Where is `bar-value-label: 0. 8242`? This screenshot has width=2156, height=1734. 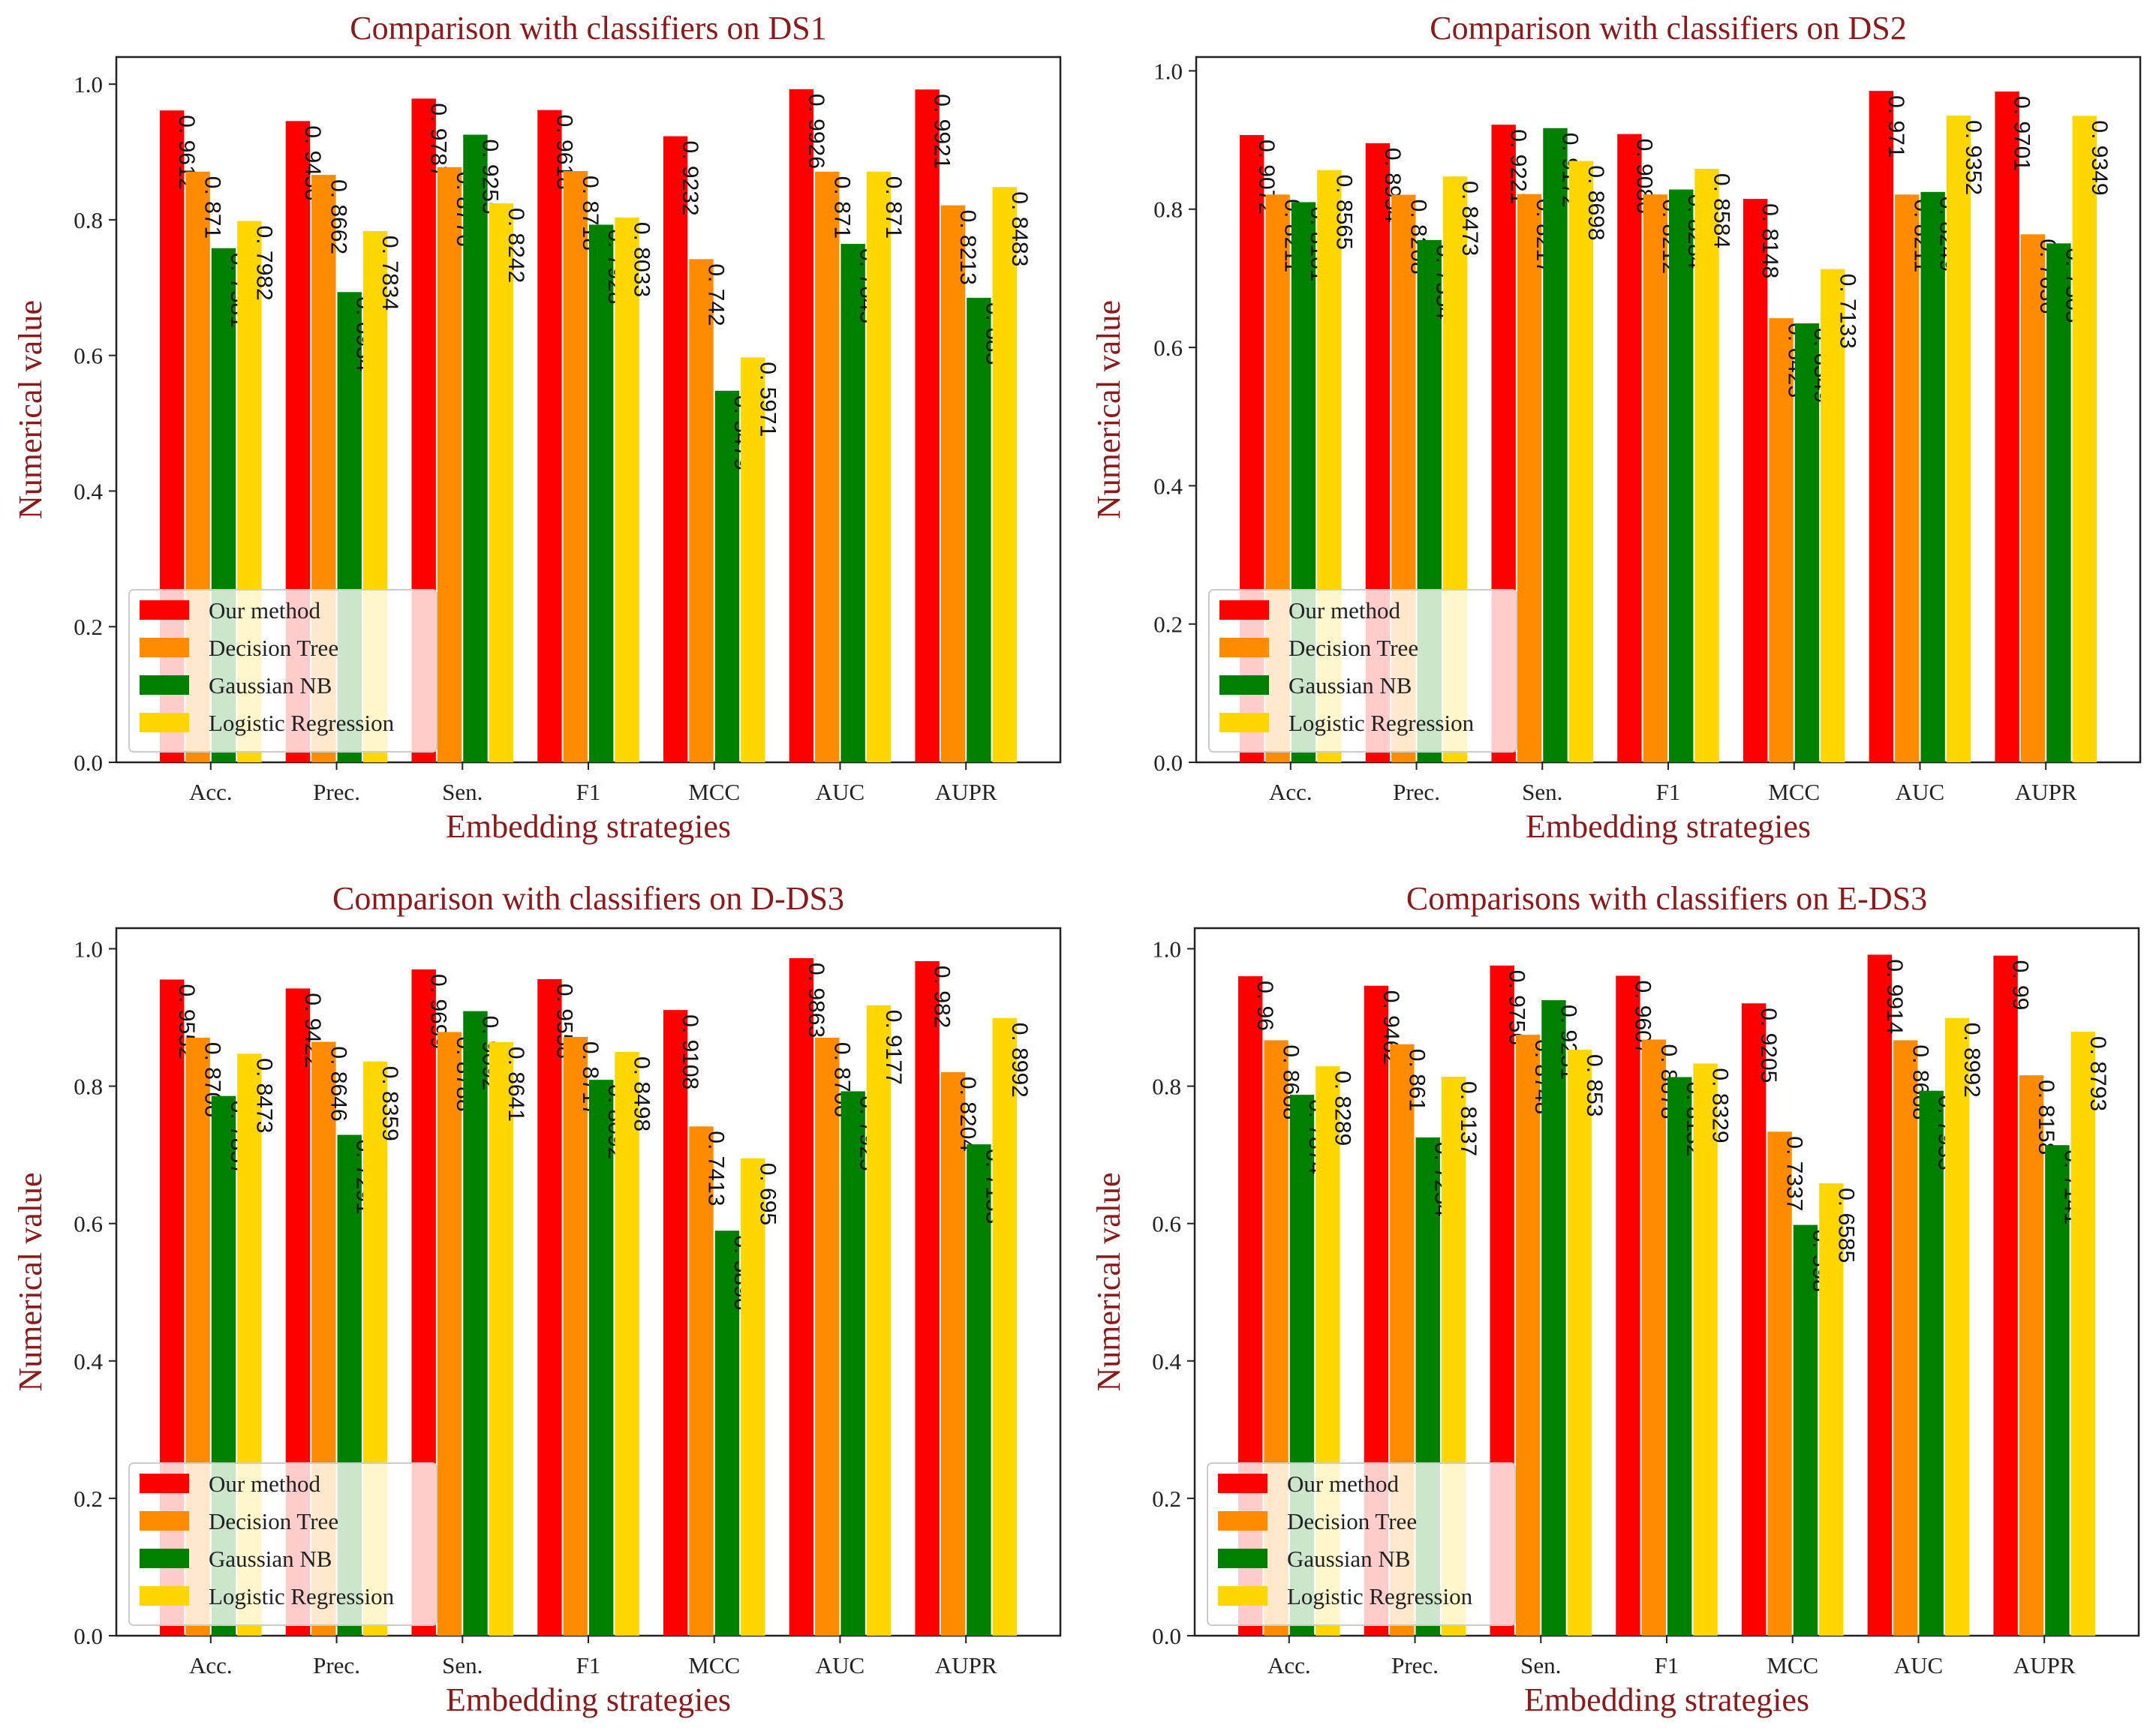
bar-value-label: 0. 8242 is located at coordinates (516, 245).